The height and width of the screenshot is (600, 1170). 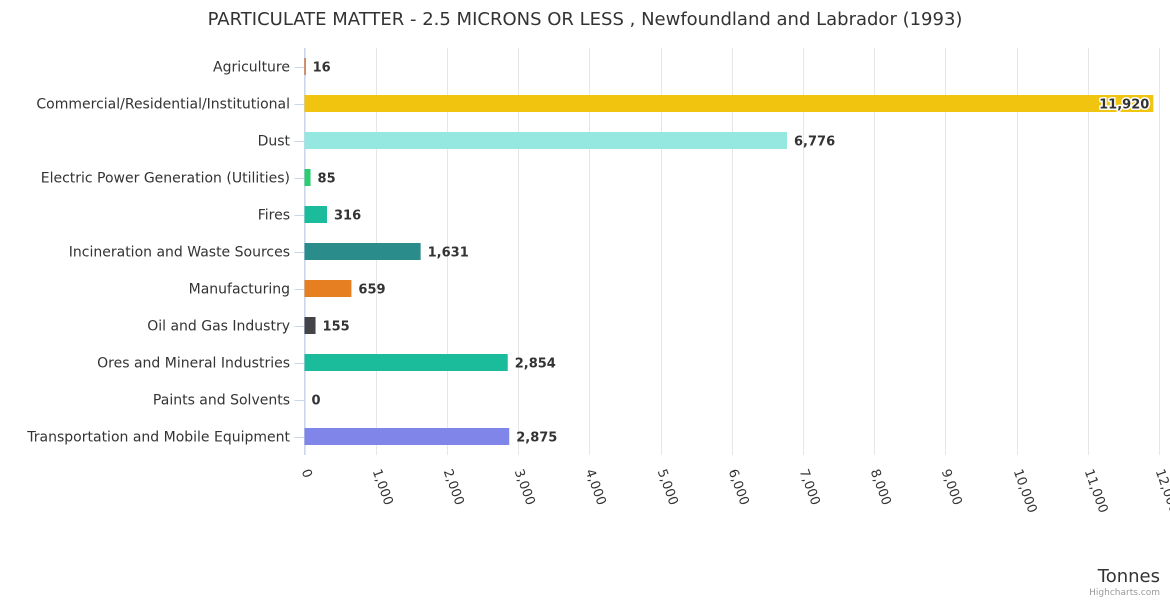 I want to click on credits-link: Highcharts.com, so click(x=1124, y=593).